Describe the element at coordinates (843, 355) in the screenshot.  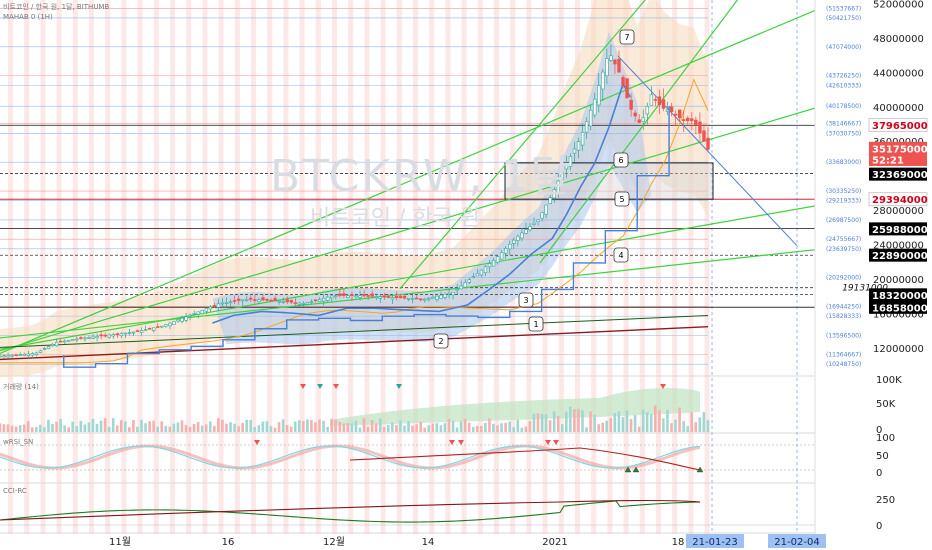
I see `fib-axis-label: (11364667)` at that location.